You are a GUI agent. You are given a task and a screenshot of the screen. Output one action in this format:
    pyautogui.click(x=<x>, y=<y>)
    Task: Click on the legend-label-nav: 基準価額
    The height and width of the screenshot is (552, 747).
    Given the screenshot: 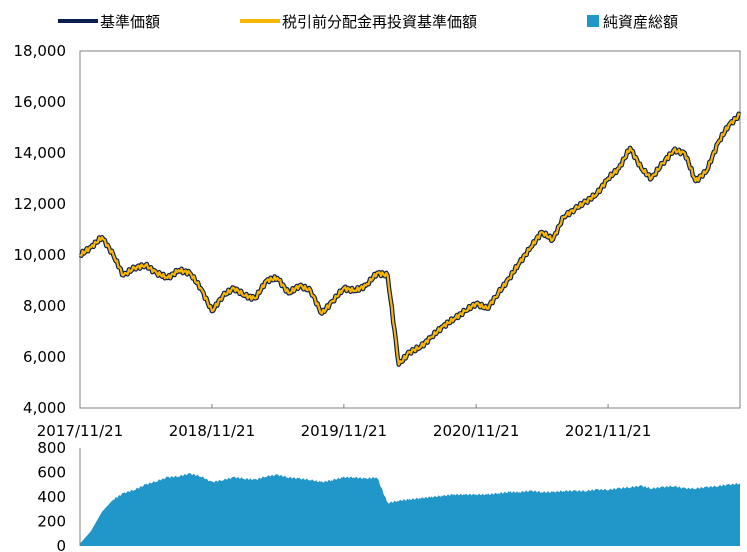 What is the action you would take?
    pyautogui.click(x=130, y=22)
    